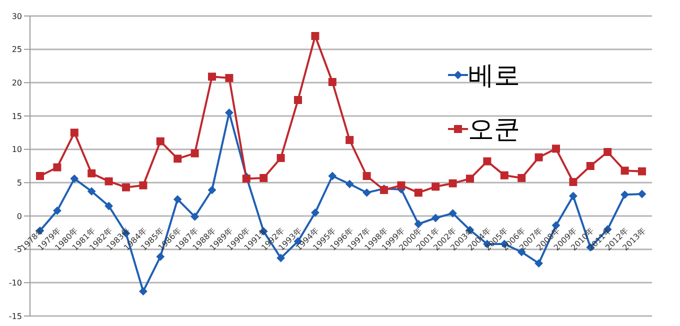  What do you see at coordinates (17, 149) in the screenshot?
I see `y-tick-label: 10` at bounding box center [17, 149].